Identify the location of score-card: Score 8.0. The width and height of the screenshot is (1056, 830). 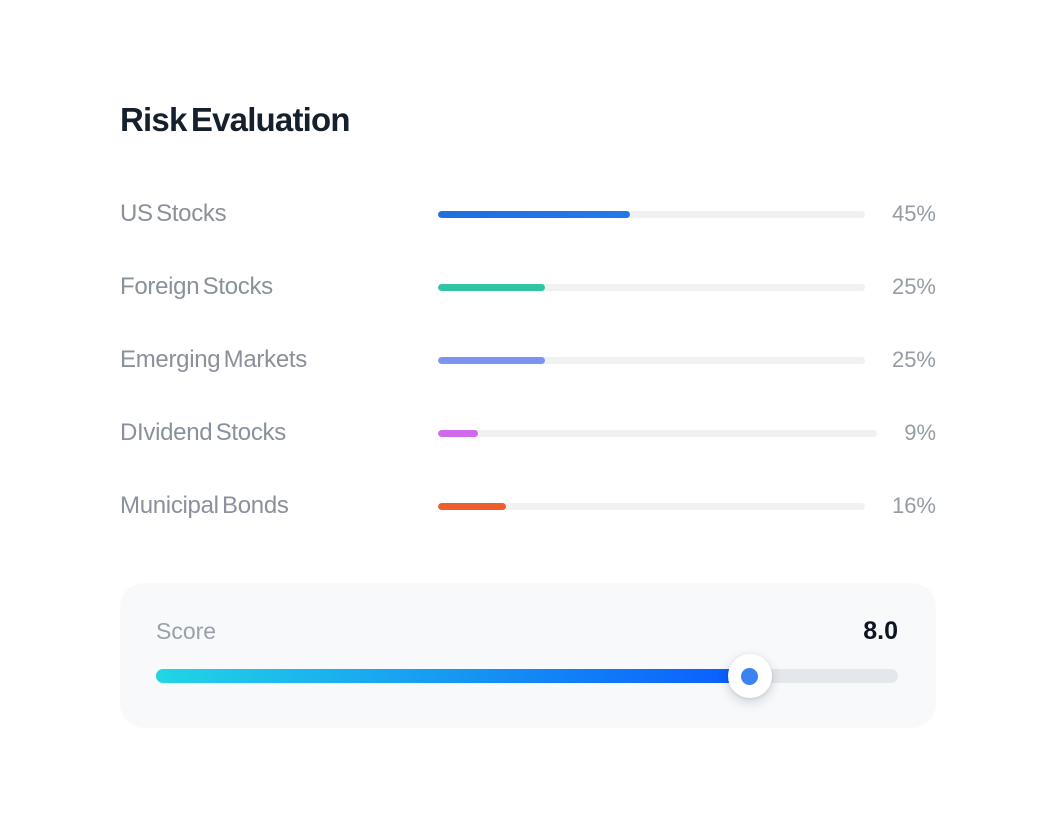
(528, 655).